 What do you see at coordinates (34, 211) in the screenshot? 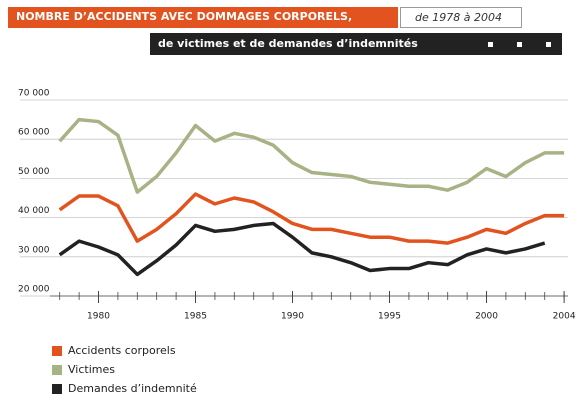
I see `y-tick-label: 40 000` at bounding box center [34, 211].